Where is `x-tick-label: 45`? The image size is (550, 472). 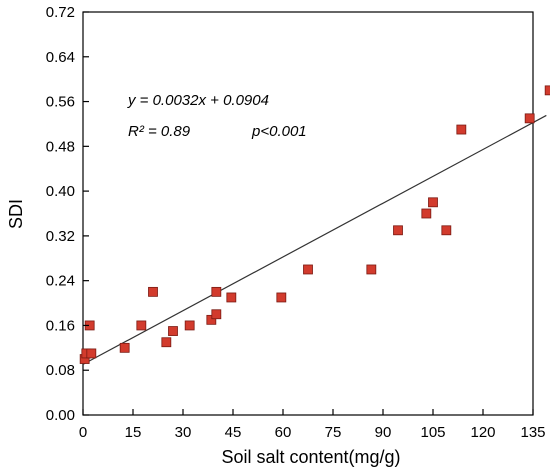
x-tick-label: 45 is located at coordinates (233, 432).